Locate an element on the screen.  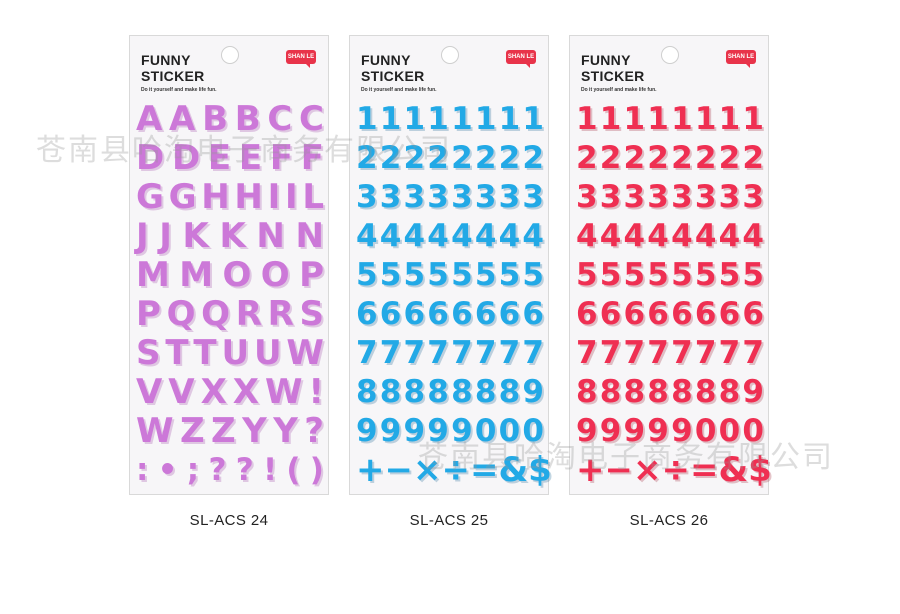
sticker-glyph: 0 is located at coordinates (705, 431).